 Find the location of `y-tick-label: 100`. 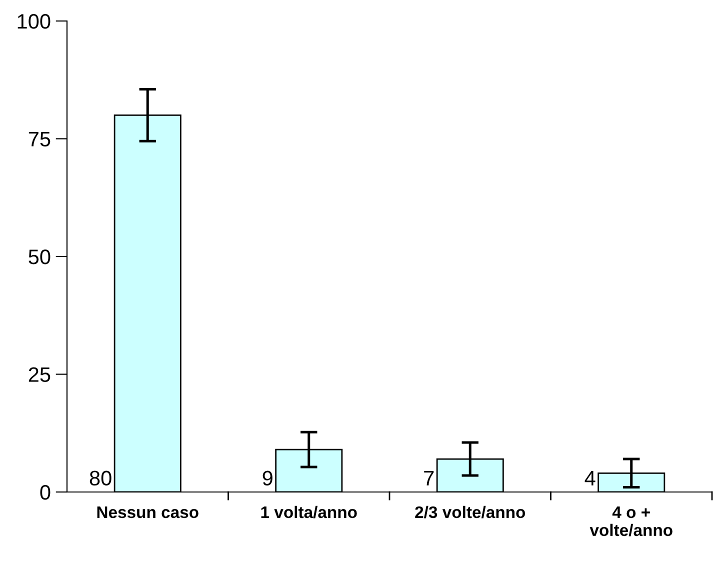

y-tick-label: 100 is located at coordinates (34, 21).